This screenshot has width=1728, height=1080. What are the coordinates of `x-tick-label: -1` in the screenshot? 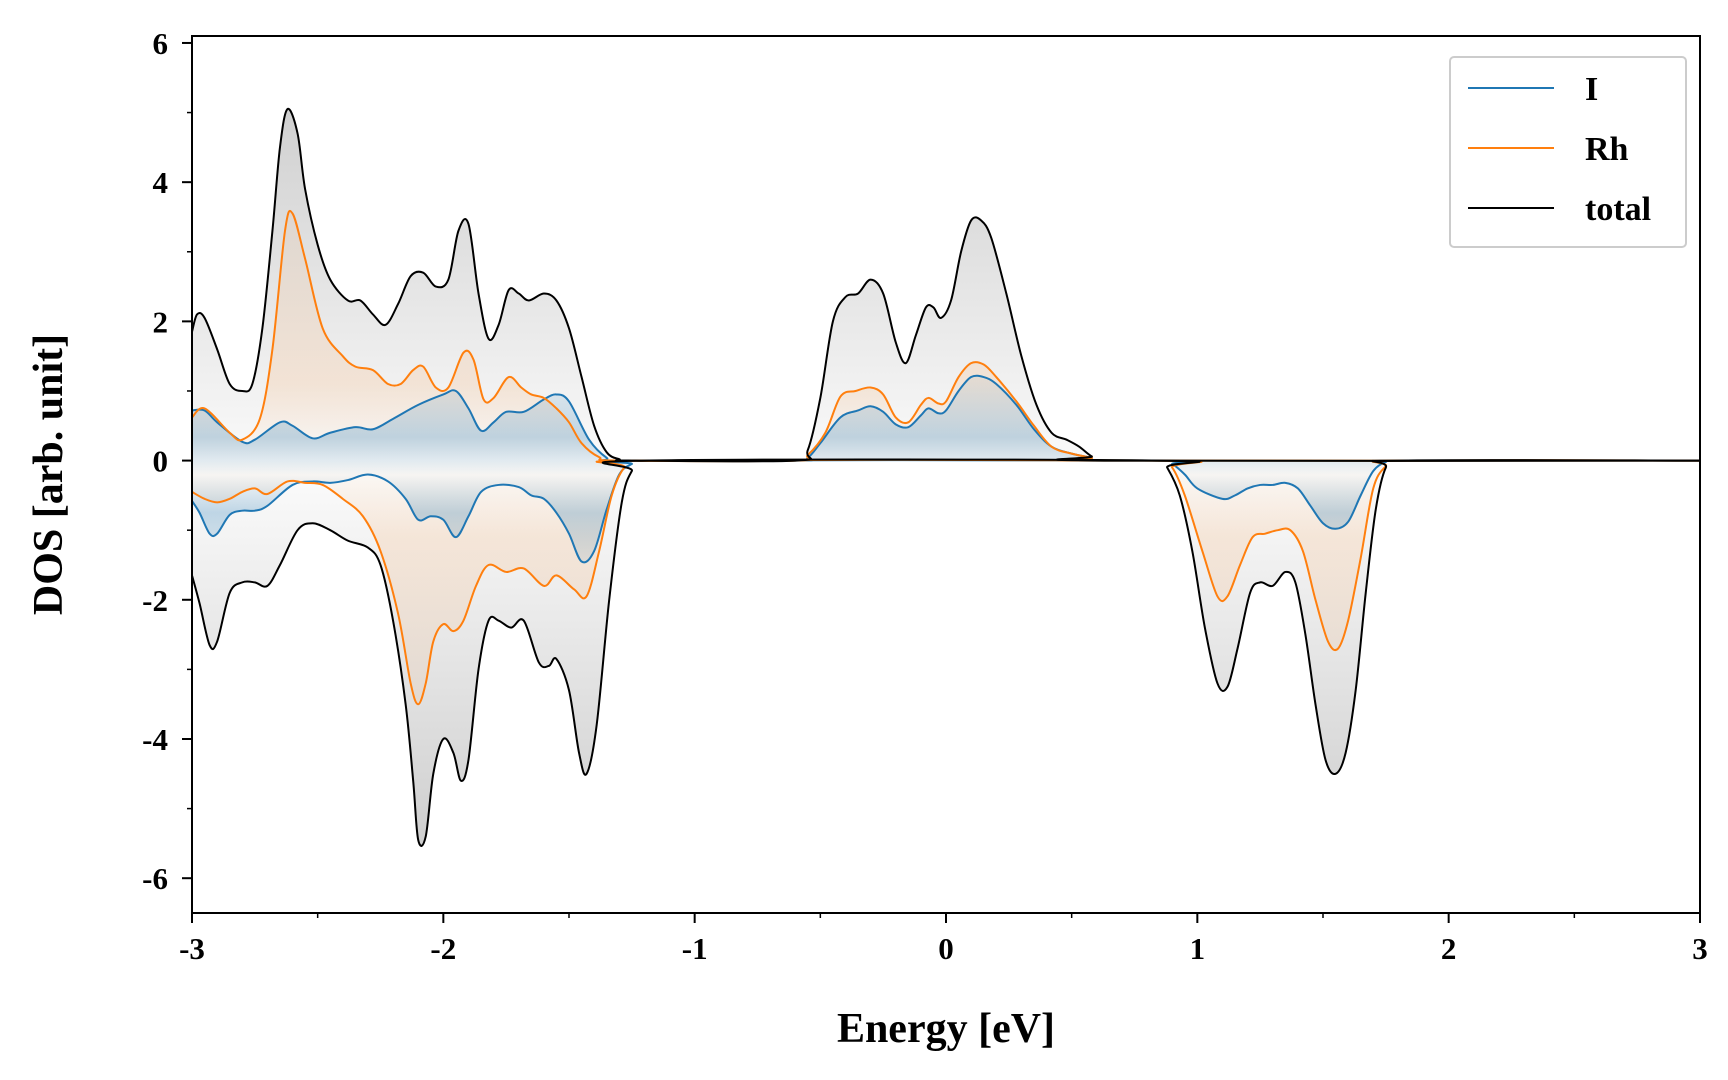 It's located at (695, 948).